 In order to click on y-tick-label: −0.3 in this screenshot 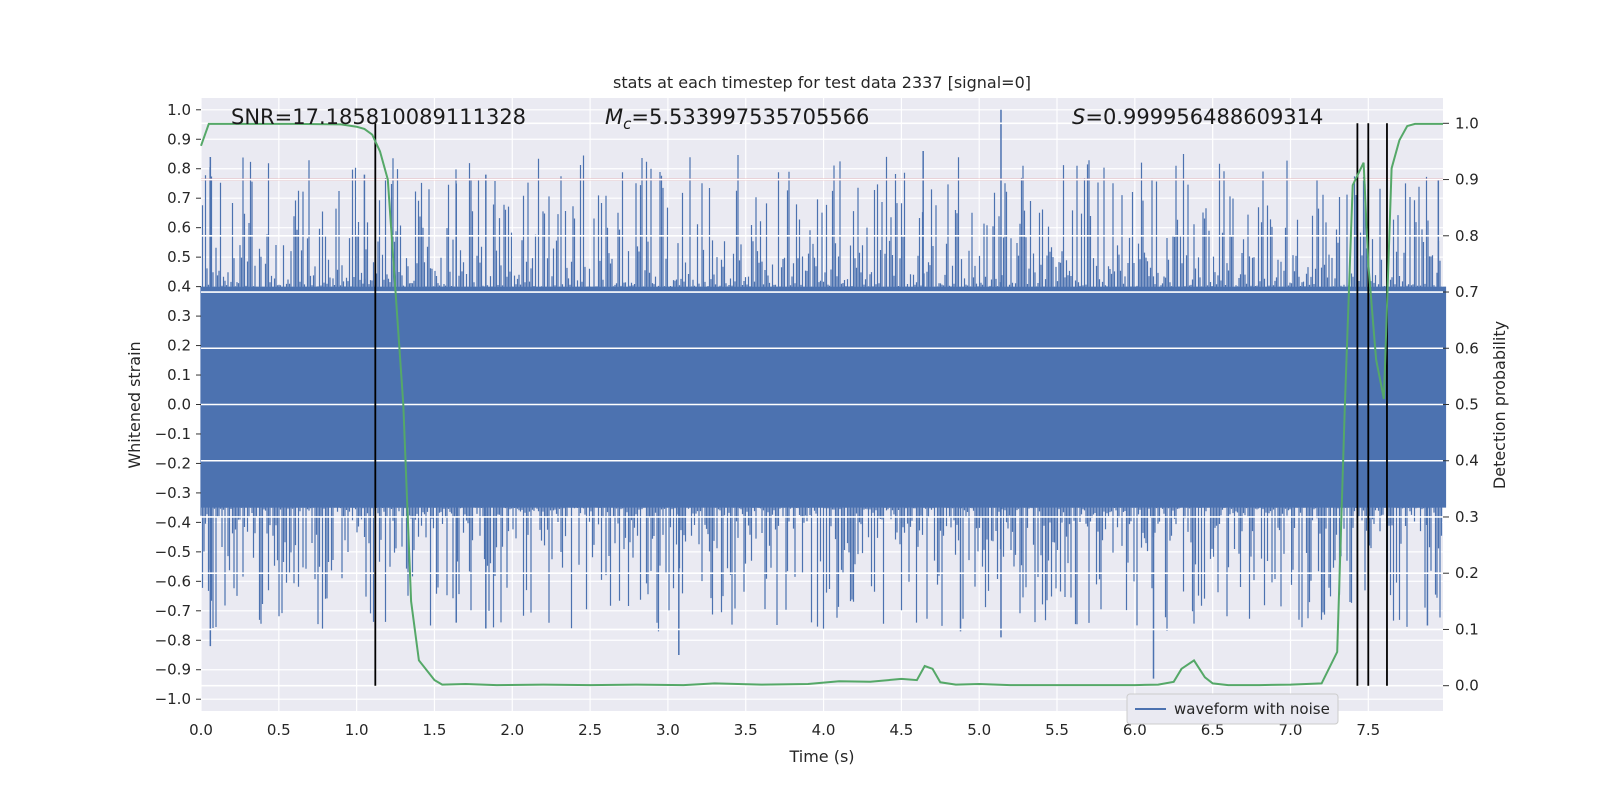, I will do `click(173, 493)`.